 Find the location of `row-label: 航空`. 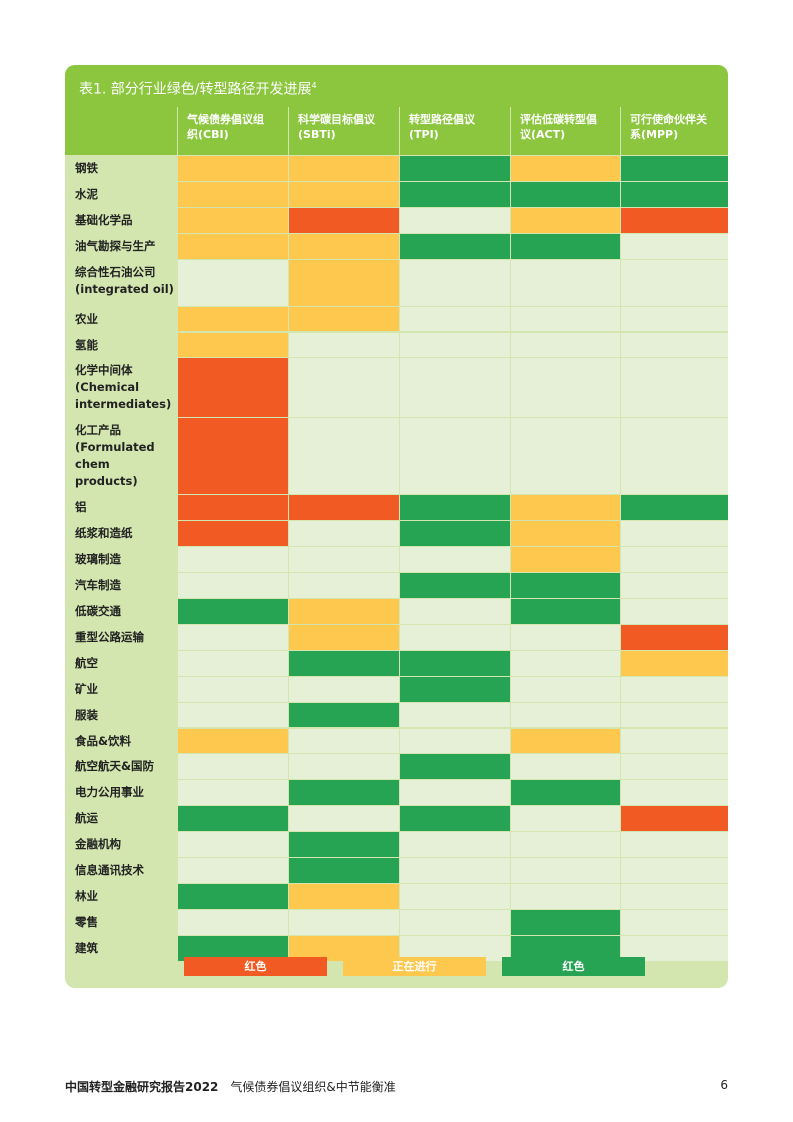

row-label: 航空 is located at coordinates (121, 663).